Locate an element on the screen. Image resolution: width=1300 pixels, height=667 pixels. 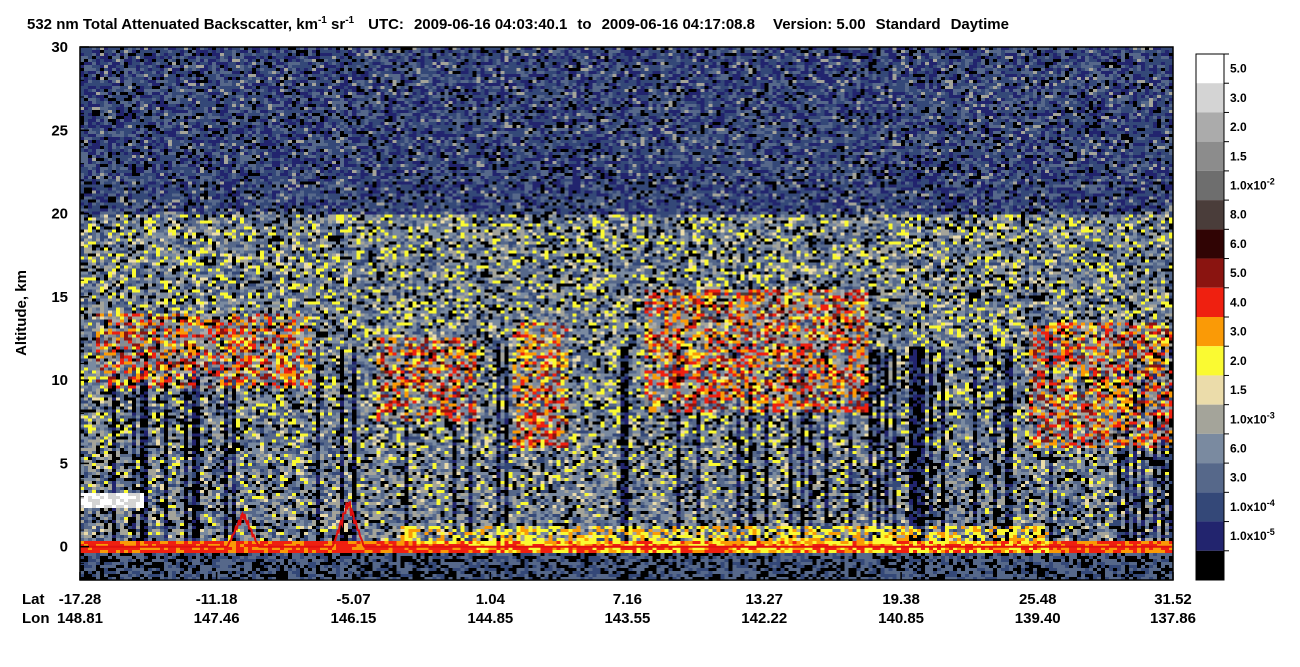
colorbar-label: 1.0x10⁻² is located at coordinates (1252, 185).